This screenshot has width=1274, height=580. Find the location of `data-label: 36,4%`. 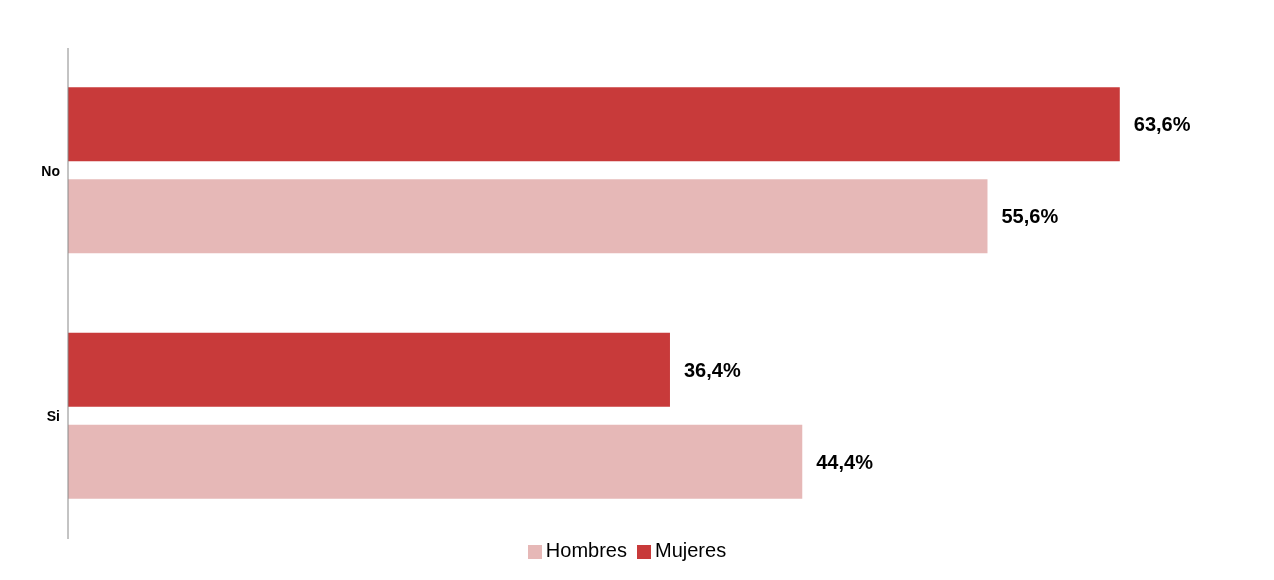

data-label: 36,4% is located at coordinates (712, 369).